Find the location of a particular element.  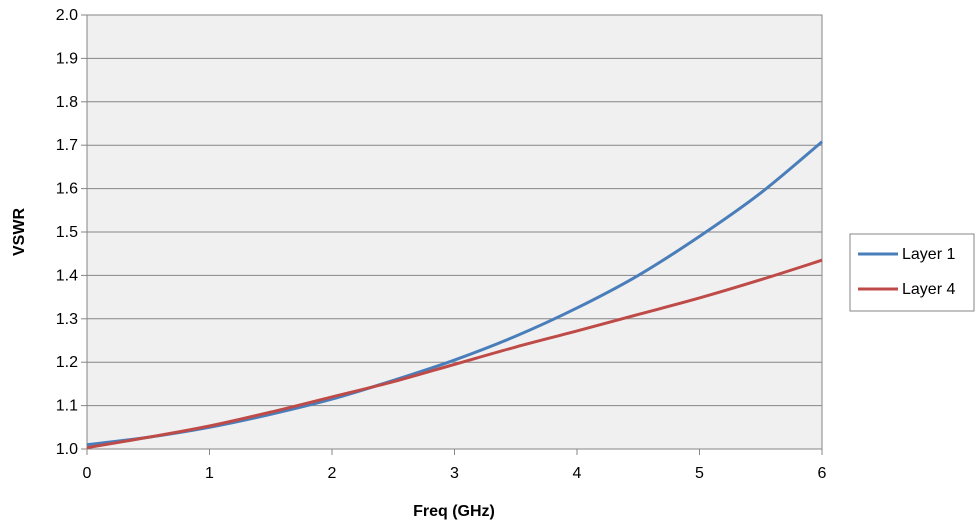

y-tick-label: 1.0 is located at coordinates (67, 449).